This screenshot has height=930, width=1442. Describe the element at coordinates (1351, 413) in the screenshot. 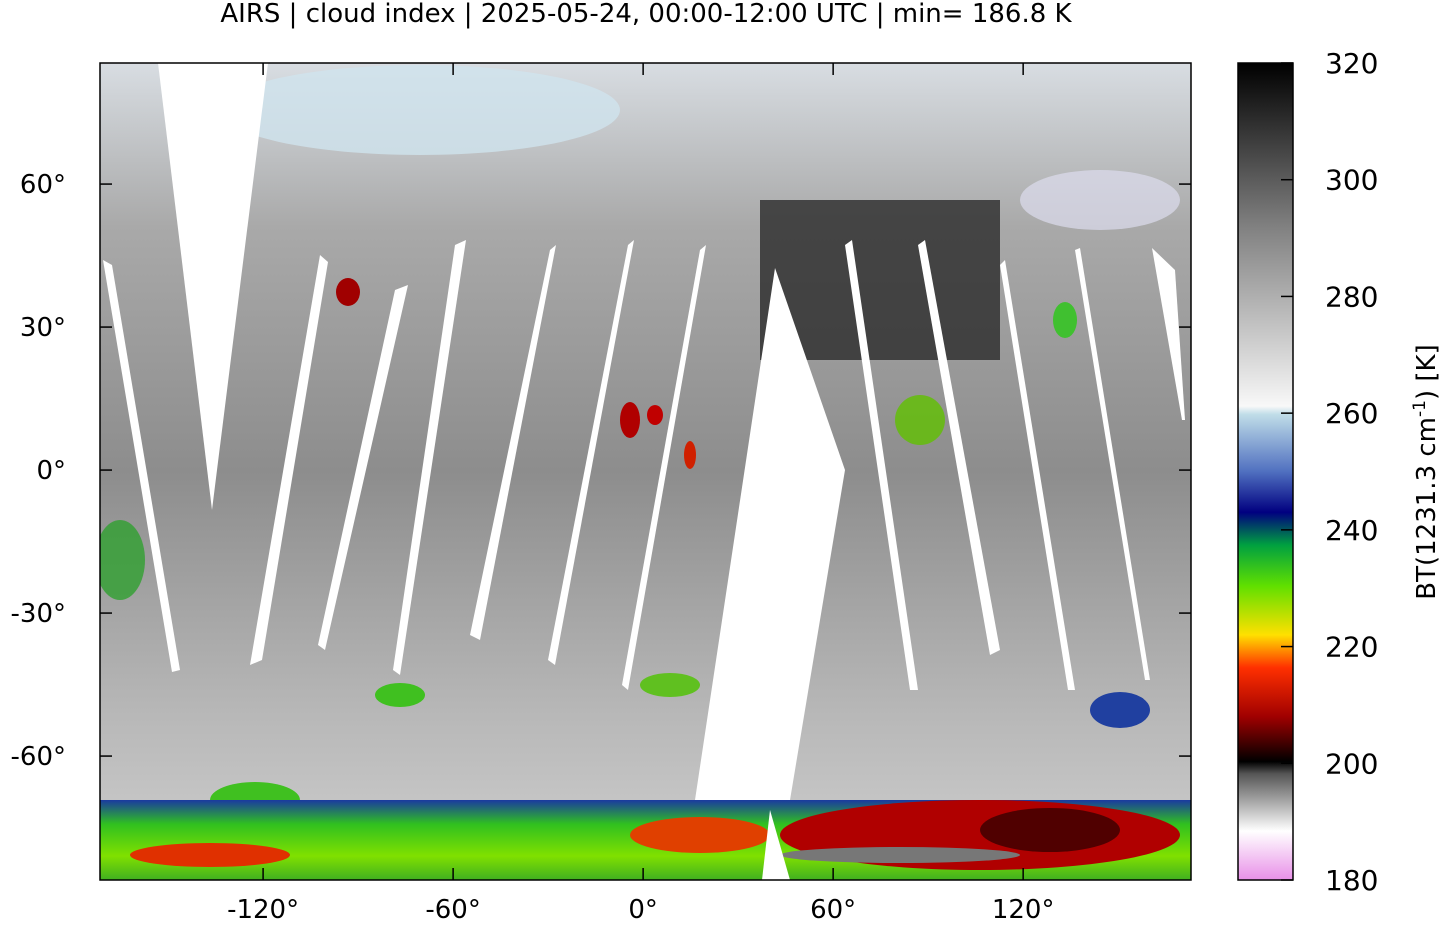

I see `colorbar-tick-label: 260` at that location.